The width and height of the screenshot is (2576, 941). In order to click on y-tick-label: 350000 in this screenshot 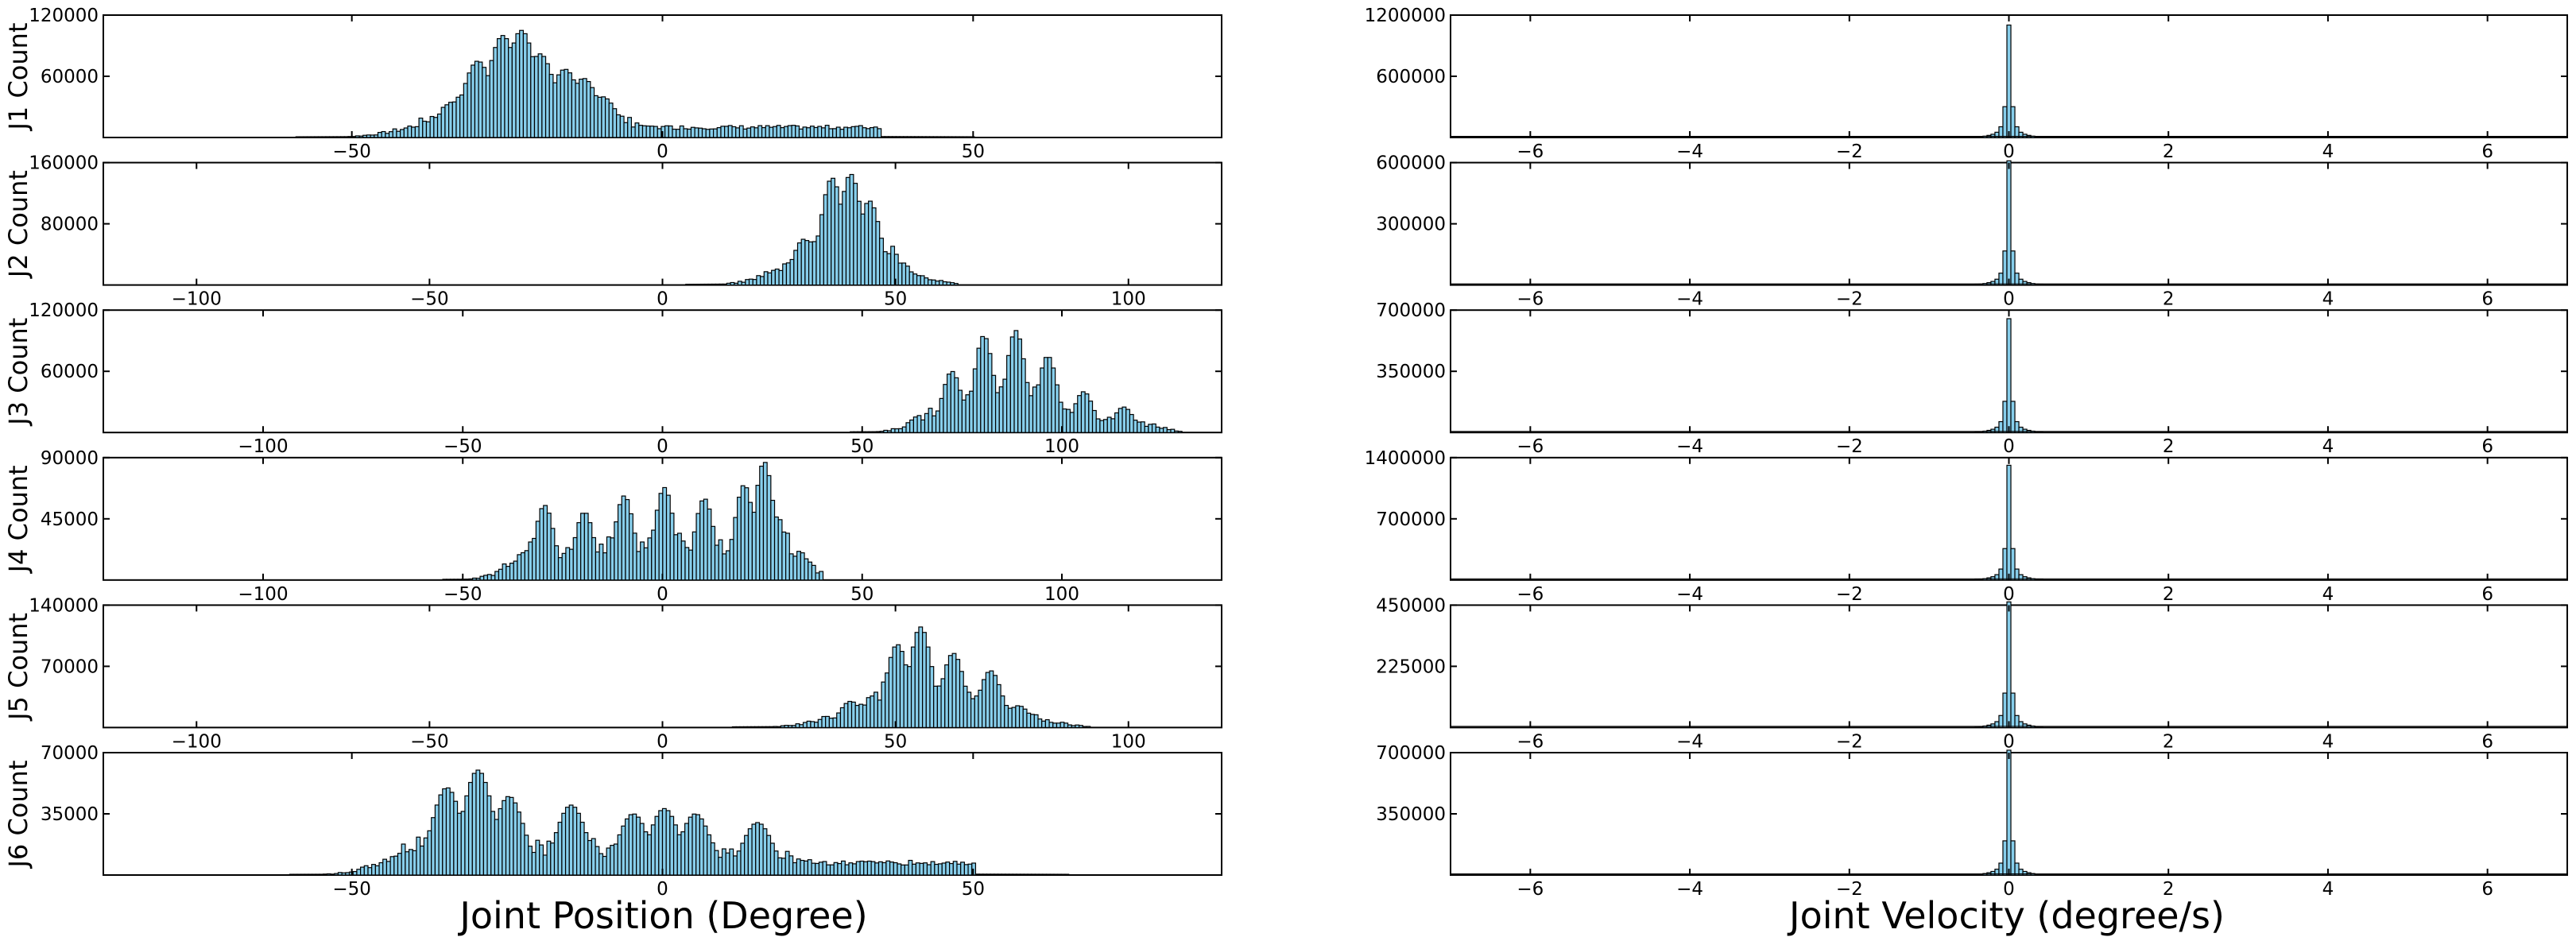, I will do `click(1411, 372)`.